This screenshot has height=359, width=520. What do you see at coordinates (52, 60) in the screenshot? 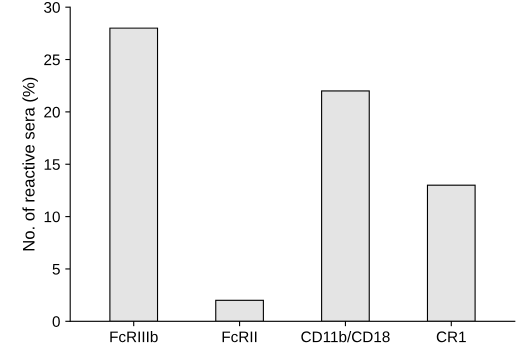
I see `y-tick-label: 25` at bounding box center [52, 60].